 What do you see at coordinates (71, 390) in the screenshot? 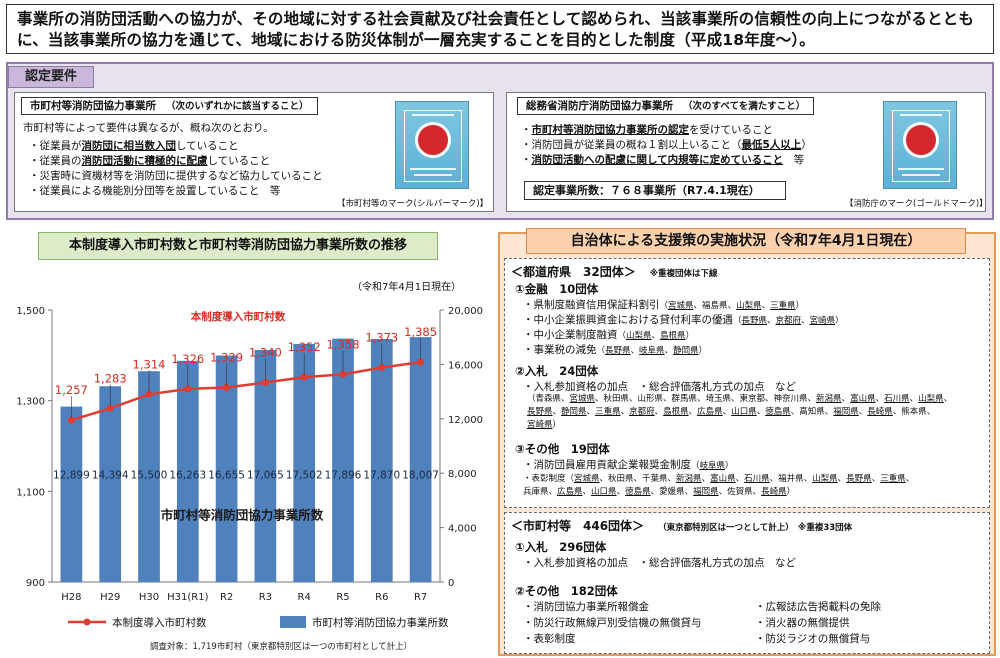
I see `line-label-H28: 1,257` at bounding box center [71, 390].